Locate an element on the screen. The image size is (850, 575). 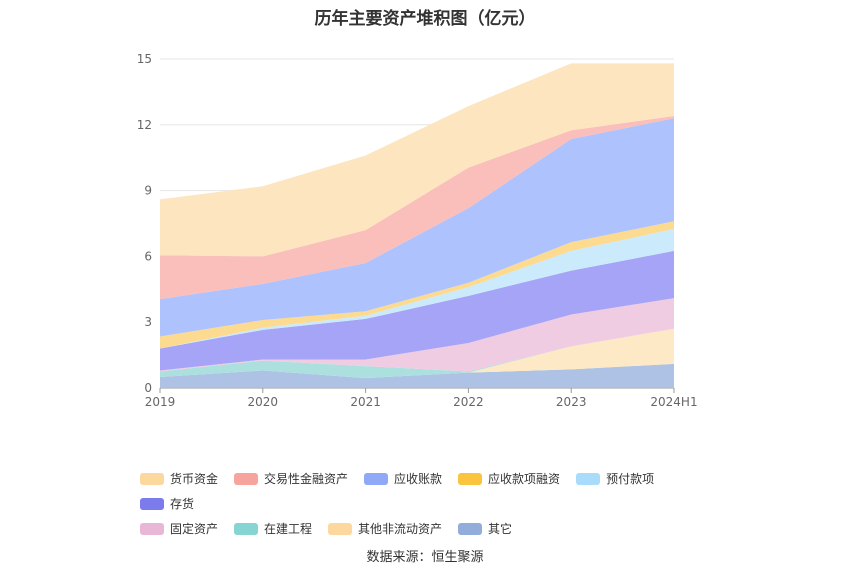
legend-item: 其它 is located at coordinates (485, 528).